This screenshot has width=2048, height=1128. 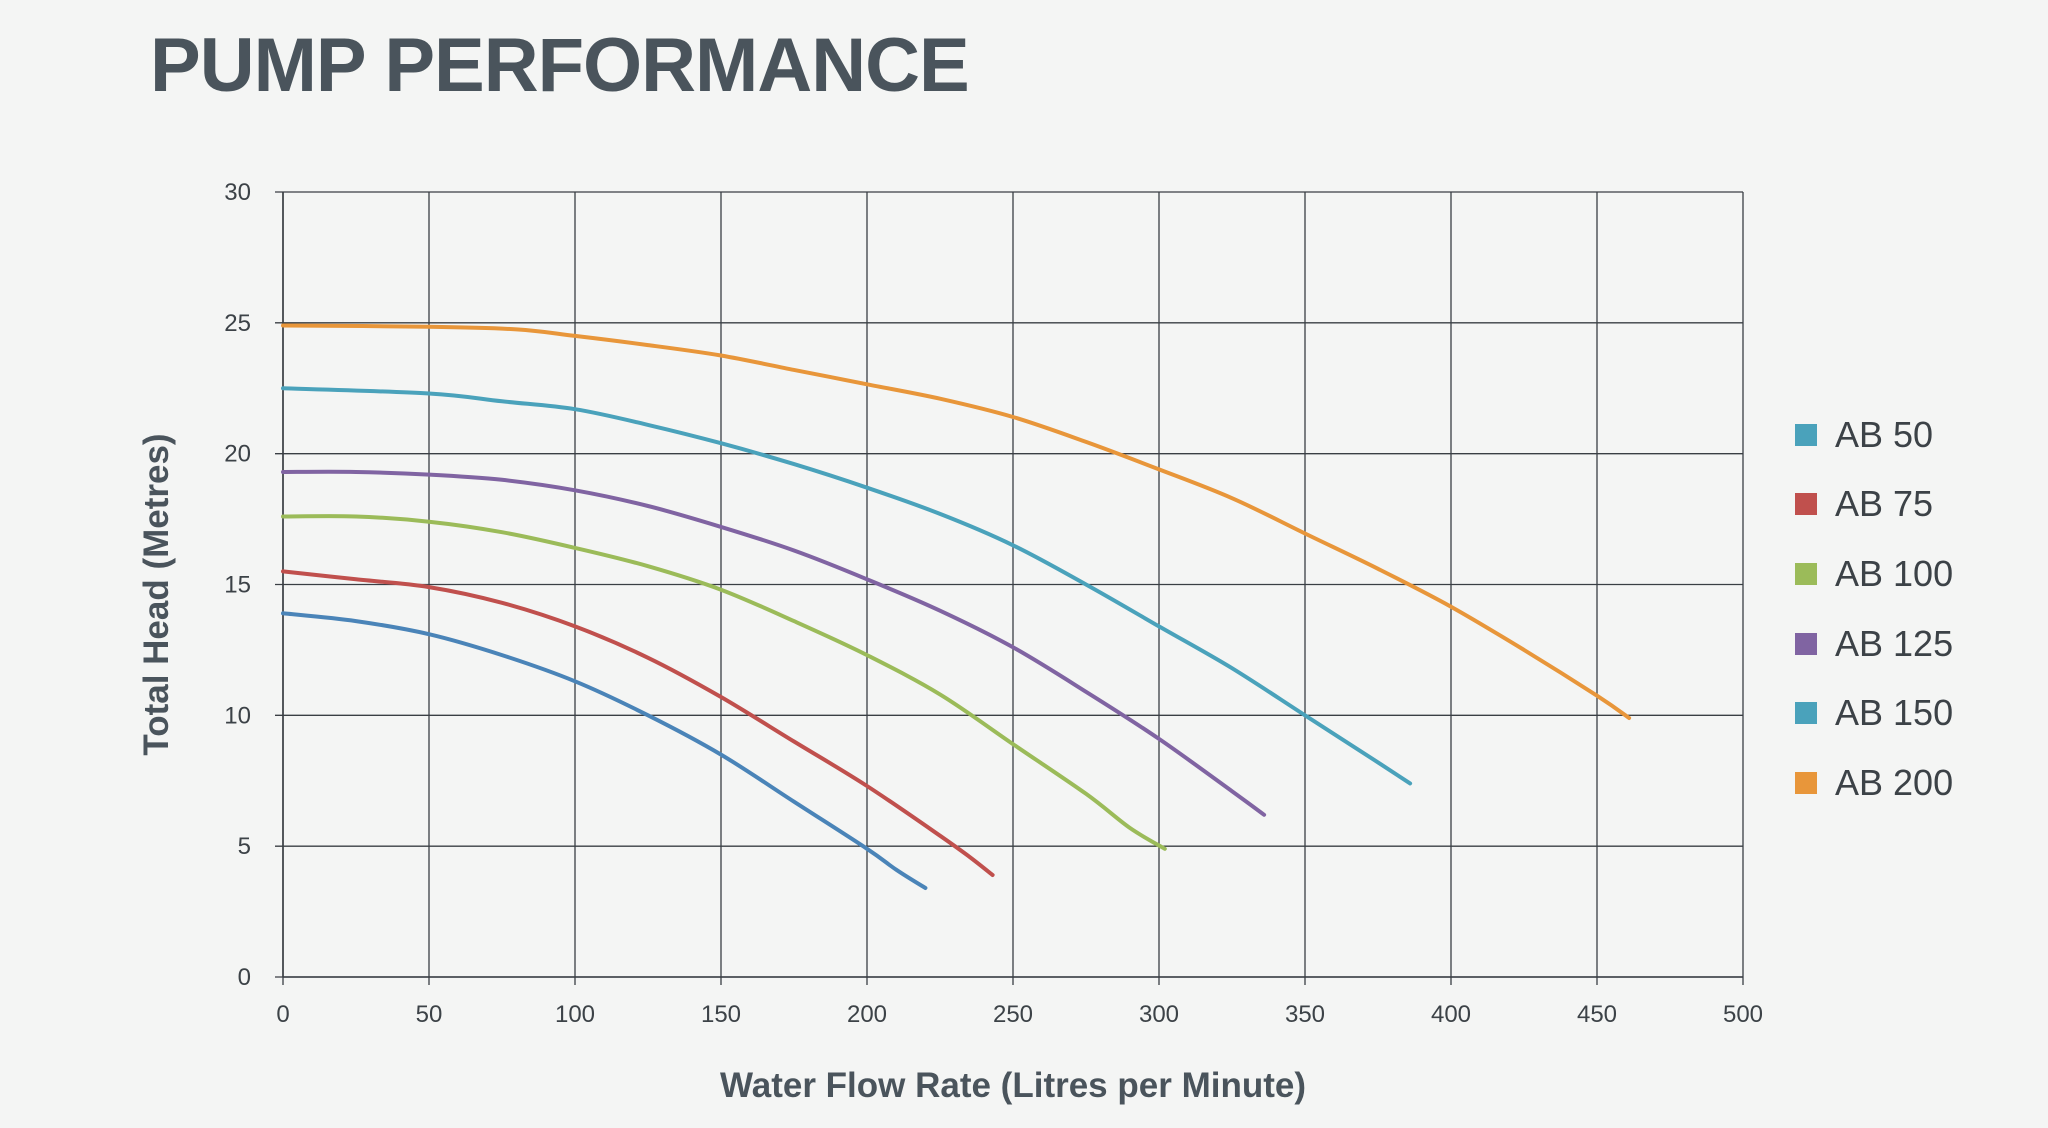 What do you see at coordinates (1013, 1085) in the screenshot?
I see `x-axis-title: Water Flow Rate (Litres per Minute)` at bounding box center [1013, 1085].